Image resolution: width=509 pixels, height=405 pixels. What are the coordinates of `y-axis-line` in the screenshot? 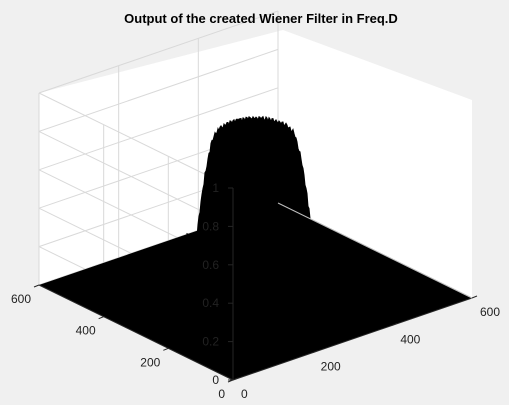 It's located at (136, 332).